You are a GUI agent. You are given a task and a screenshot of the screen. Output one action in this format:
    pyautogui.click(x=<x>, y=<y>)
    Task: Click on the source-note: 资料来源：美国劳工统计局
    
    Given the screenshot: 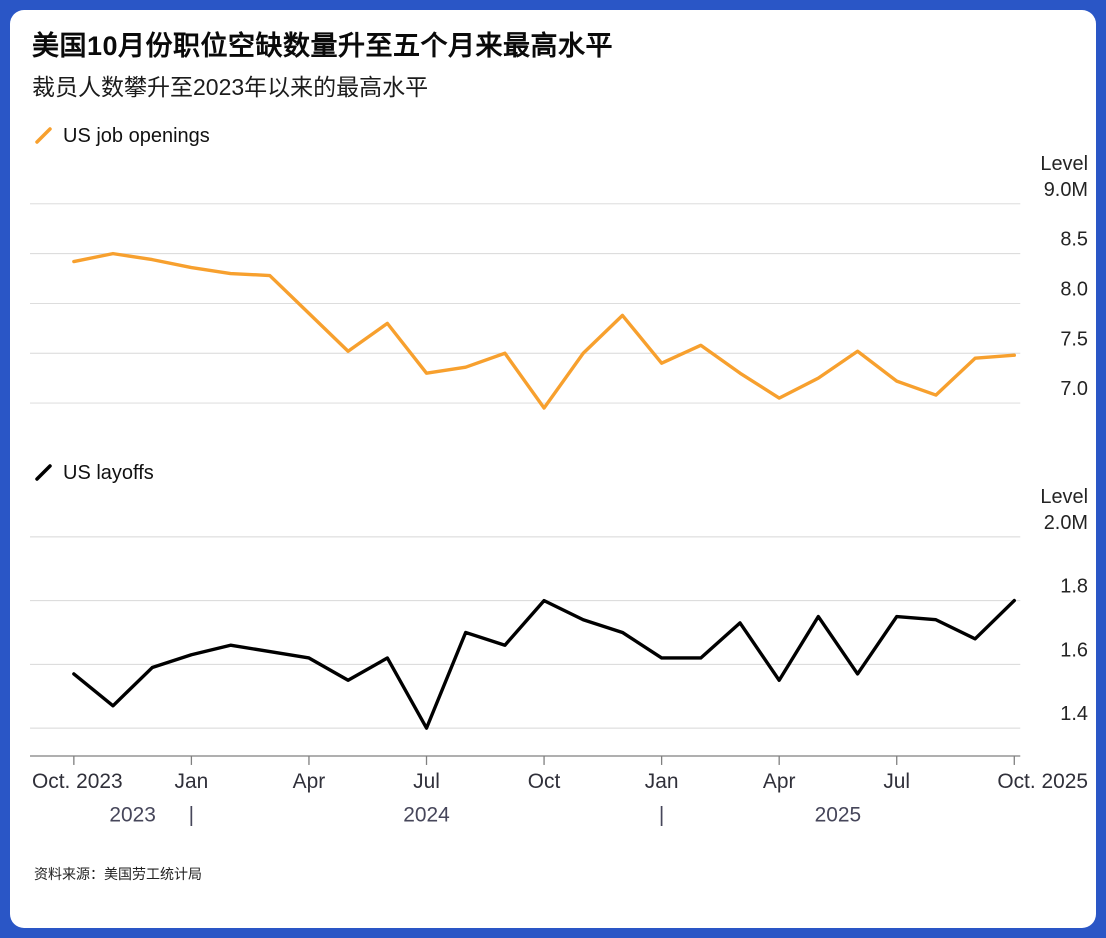 What is the action you would take?
    pyautogui.click(x=118, y=873)
    